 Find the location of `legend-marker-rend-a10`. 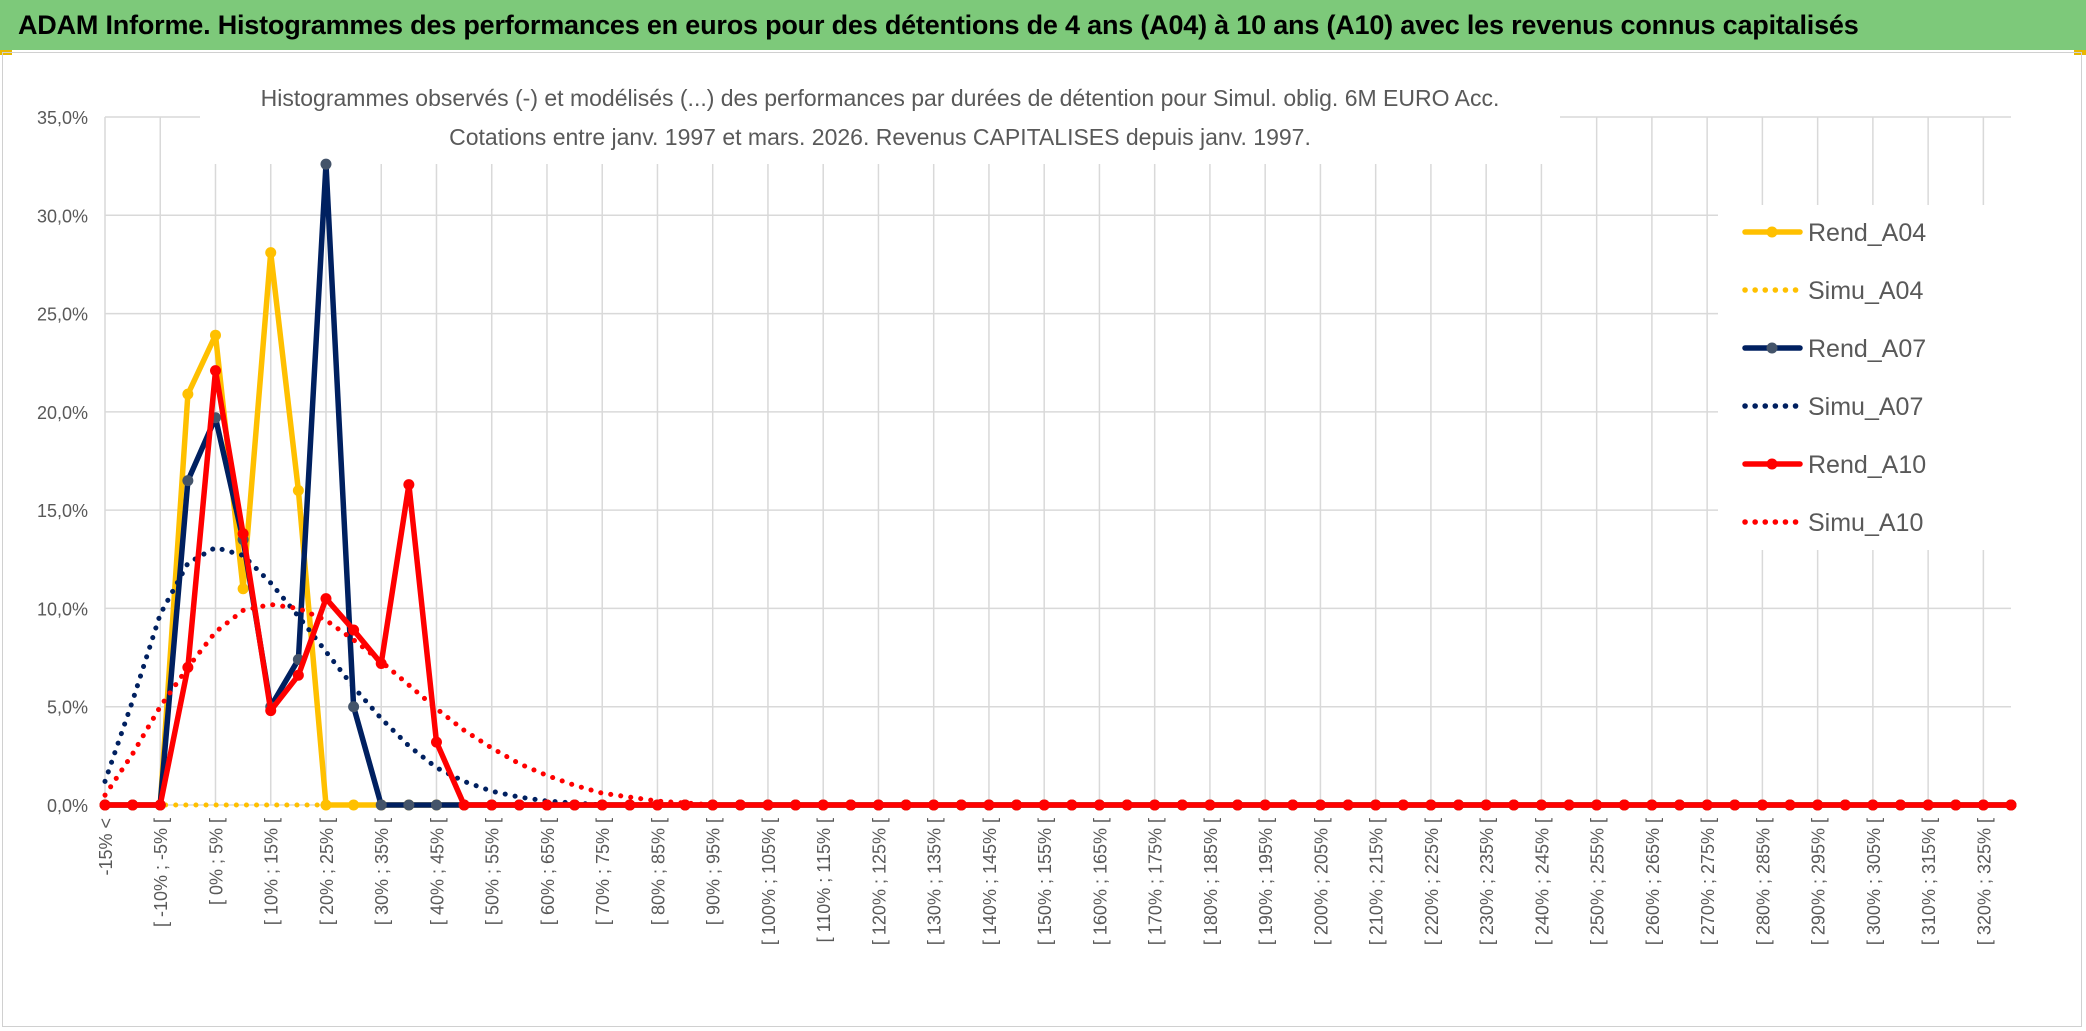

legend-marker-rend-a10 is located at coordinates (1772, 464).